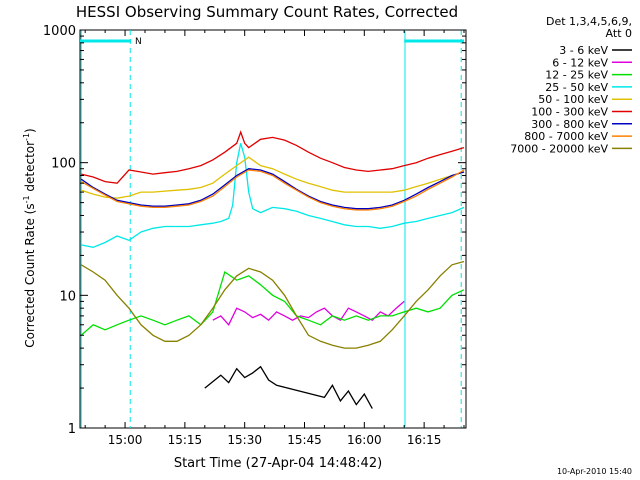  Describe the element at coordinates (185, 440) in the screenshot. I see `x-tick-label: 15:15` at that location.